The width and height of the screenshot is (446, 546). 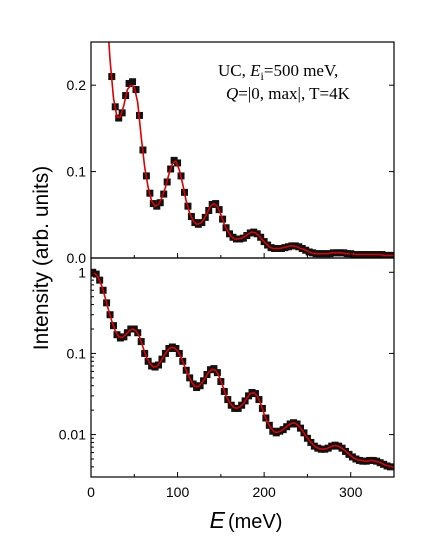 I want to click on top-x-ticks, so click(x=242, y=255).